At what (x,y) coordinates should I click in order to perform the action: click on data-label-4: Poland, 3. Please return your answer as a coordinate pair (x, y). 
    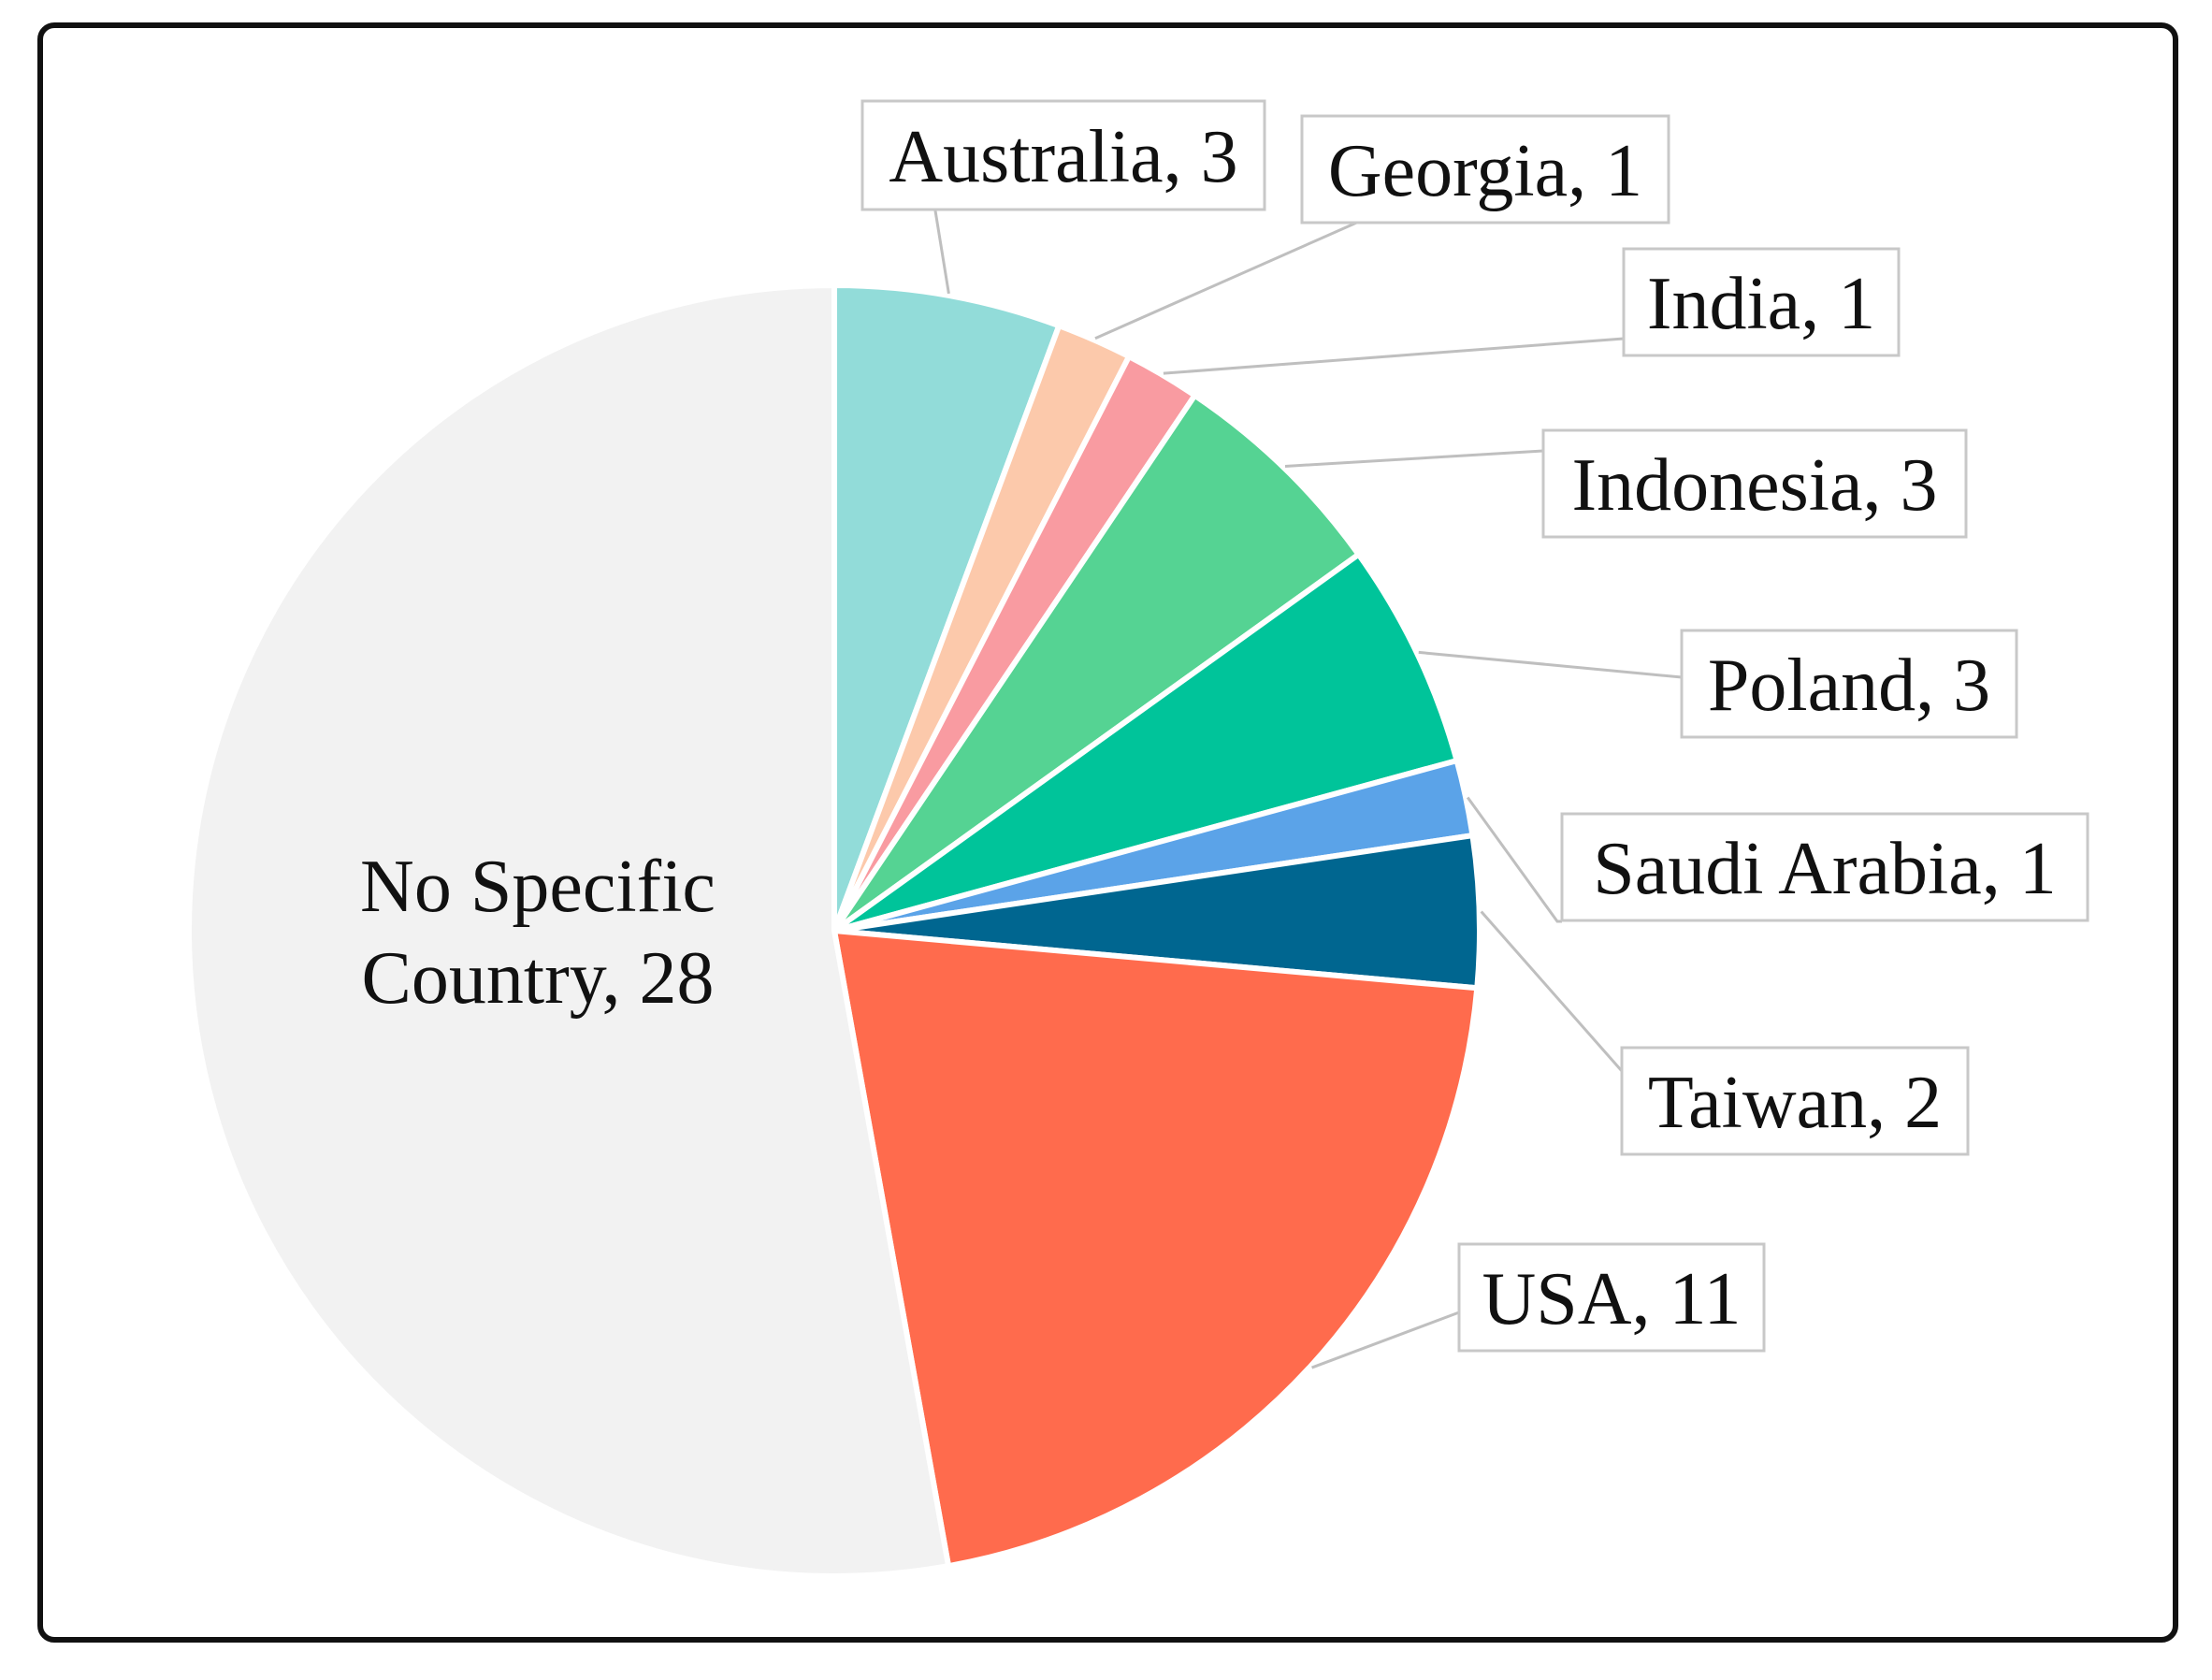
    Looking at the image, I should click on (1849, 685).